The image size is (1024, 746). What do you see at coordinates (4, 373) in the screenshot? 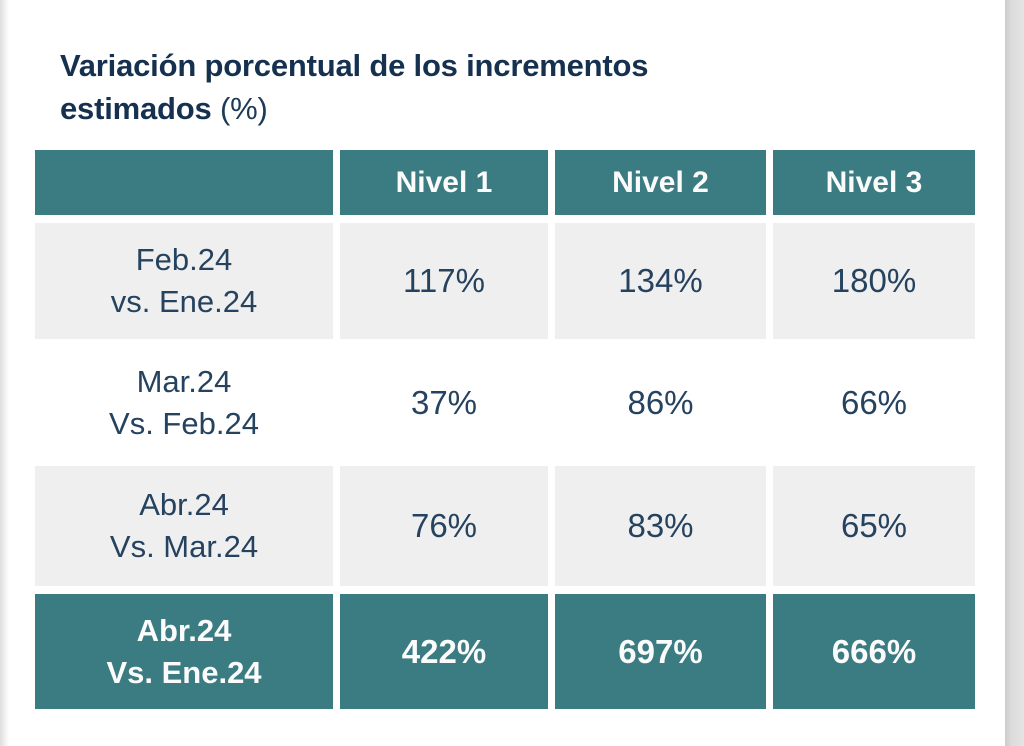
I see `page-left-edge-shadow` at bounding box center [4, 373].